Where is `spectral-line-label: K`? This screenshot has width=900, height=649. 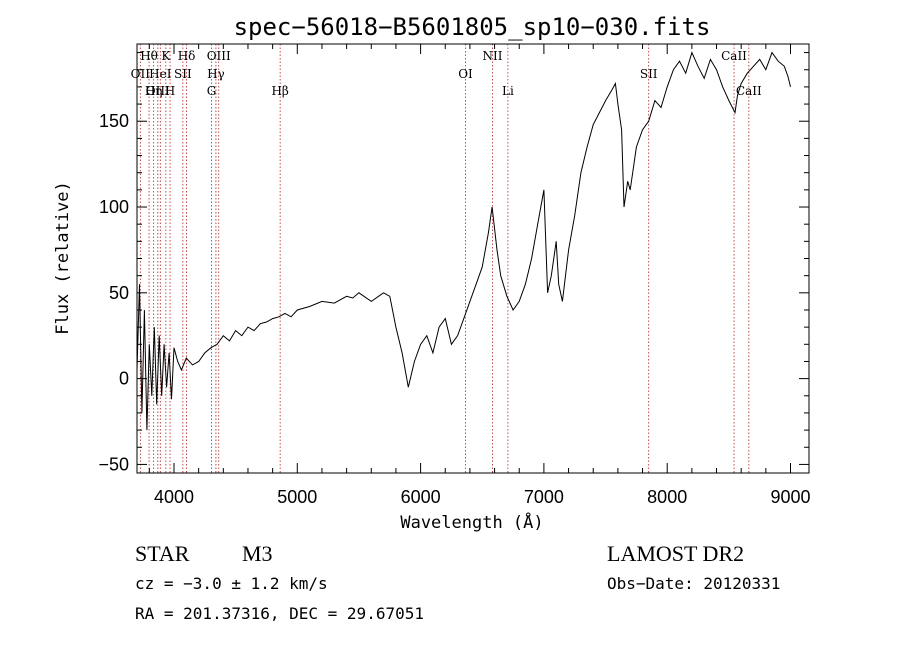
spectral-line-label: K is located at coordinates (166, 56).